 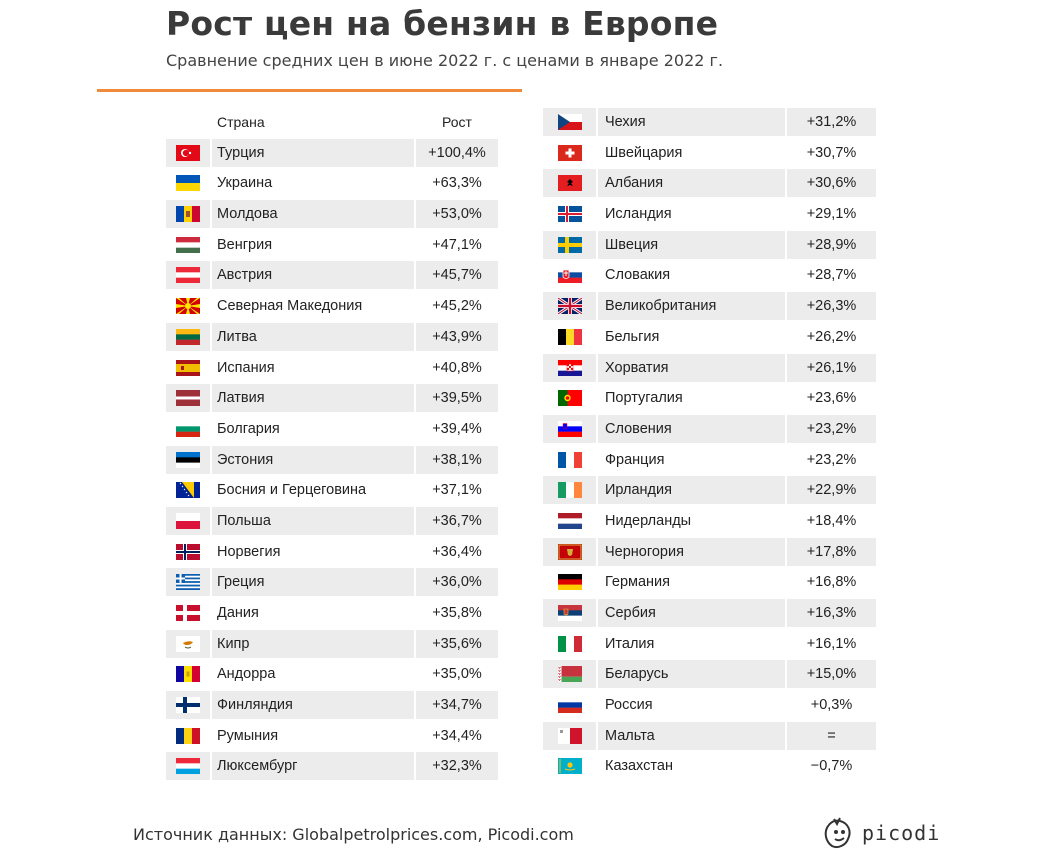 I want to click on growth-value: +63,3%, so click(x=457, y=183).